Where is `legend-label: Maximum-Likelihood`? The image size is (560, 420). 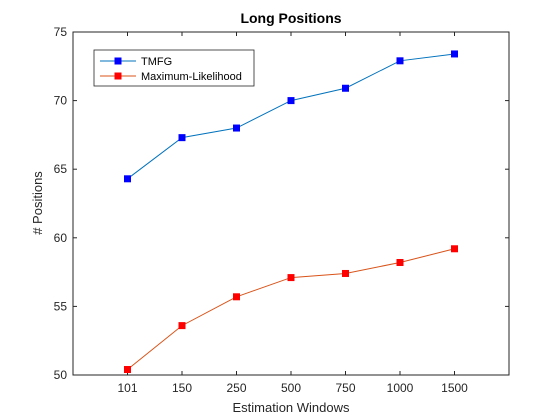 legend-label: Maximum-Likelihood is located at coordinates (191, 77).